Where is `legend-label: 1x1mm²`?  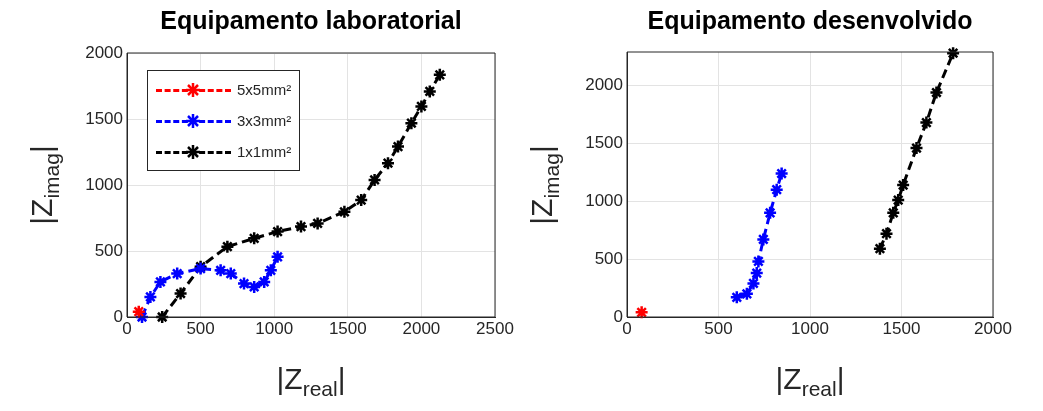
legend-label: 1x1mm² is located at coordinates (264, 151).